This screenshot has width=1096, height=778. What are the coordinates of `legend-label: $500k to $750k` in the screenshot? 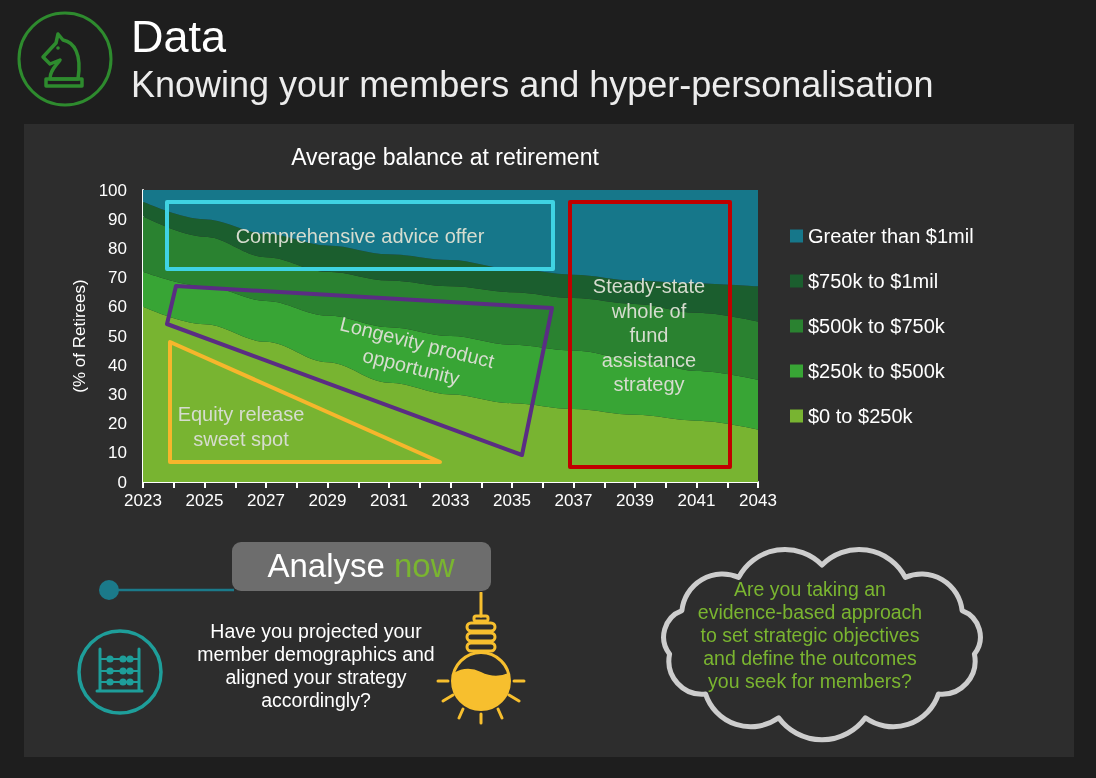 It's located at (877, 326).